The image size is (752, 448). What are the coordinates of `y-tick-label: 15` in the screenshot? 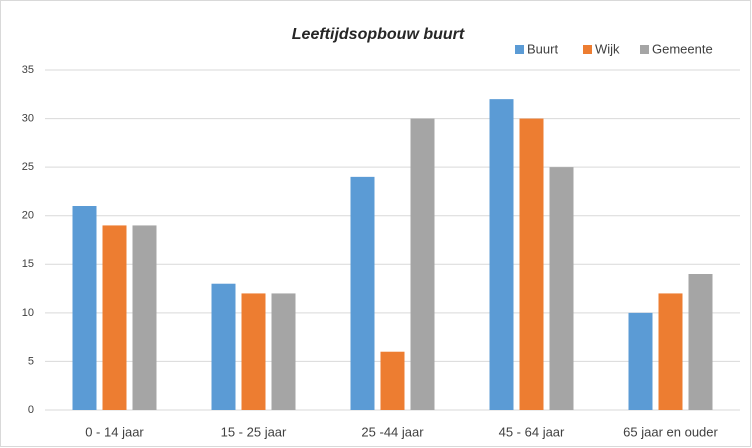 It's located at (28, 264).